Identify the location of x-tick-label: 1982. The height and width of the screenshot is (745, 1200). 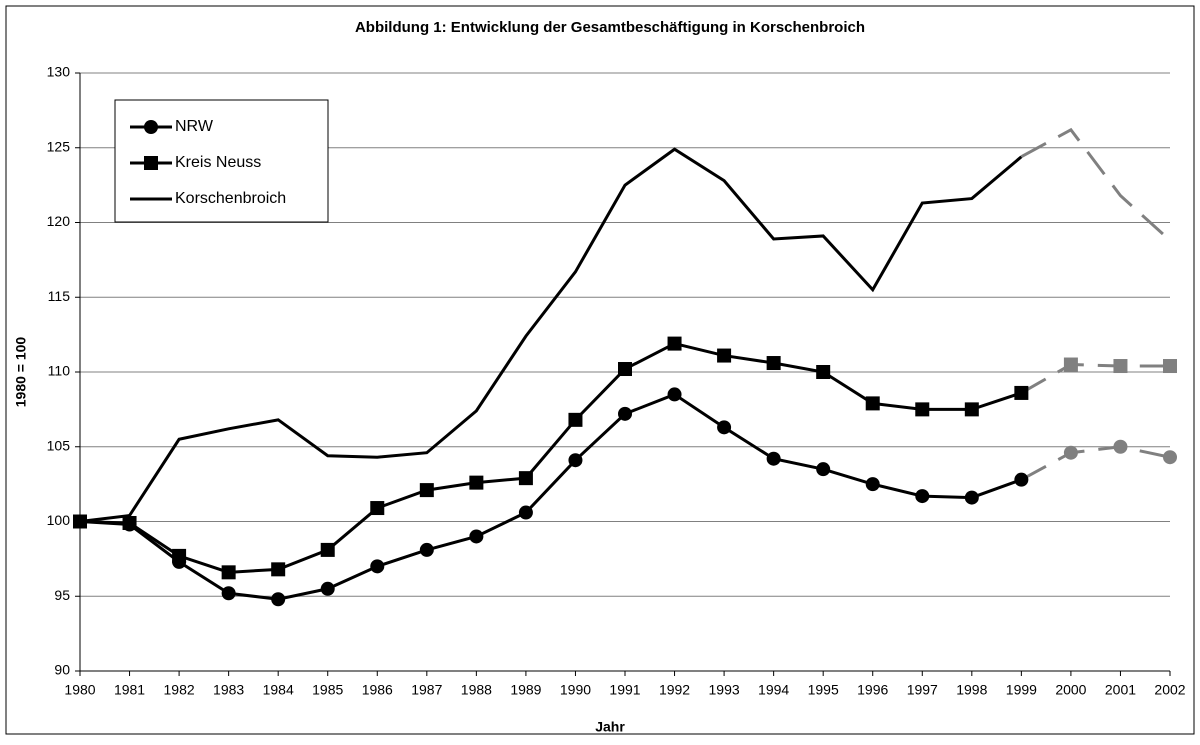
(179, 690).